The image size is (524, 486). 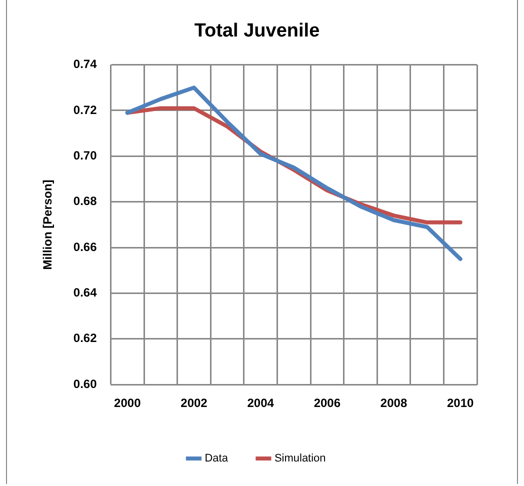 I want to click on y-tick-label: 0.74, so click(x=85, y=64).